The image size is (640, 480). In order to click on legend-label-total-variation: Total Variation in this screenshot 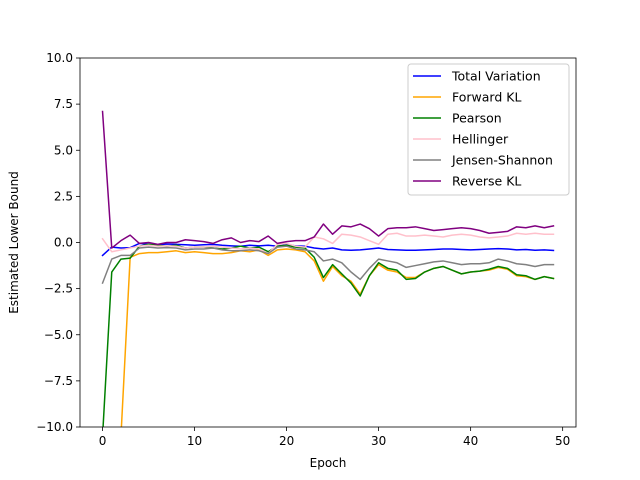, I will do `click(496, 76)`.